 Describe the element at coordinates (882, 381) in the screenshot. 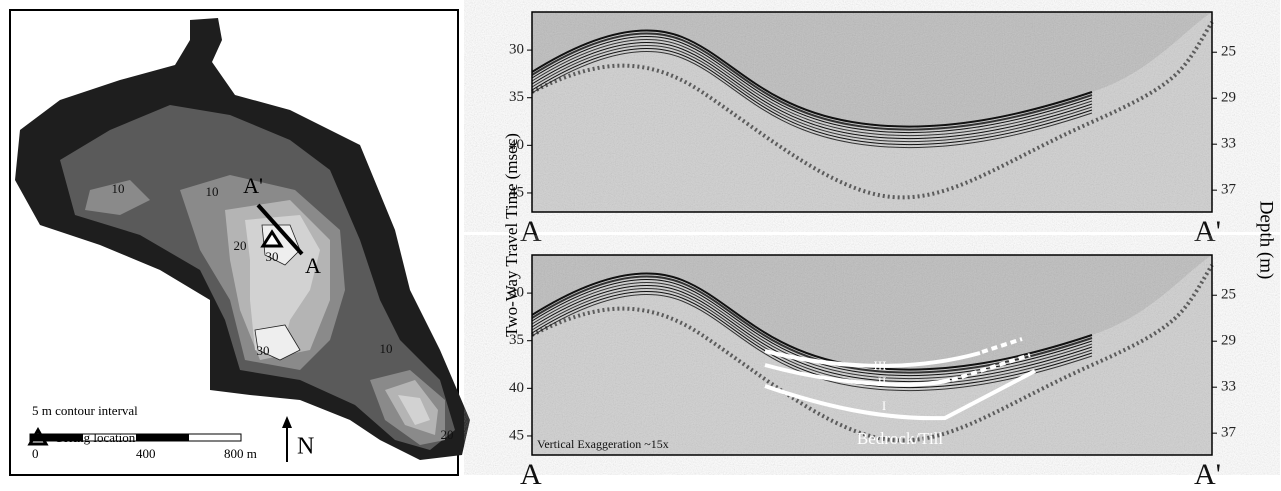

I see `unit-label: II` at that location.